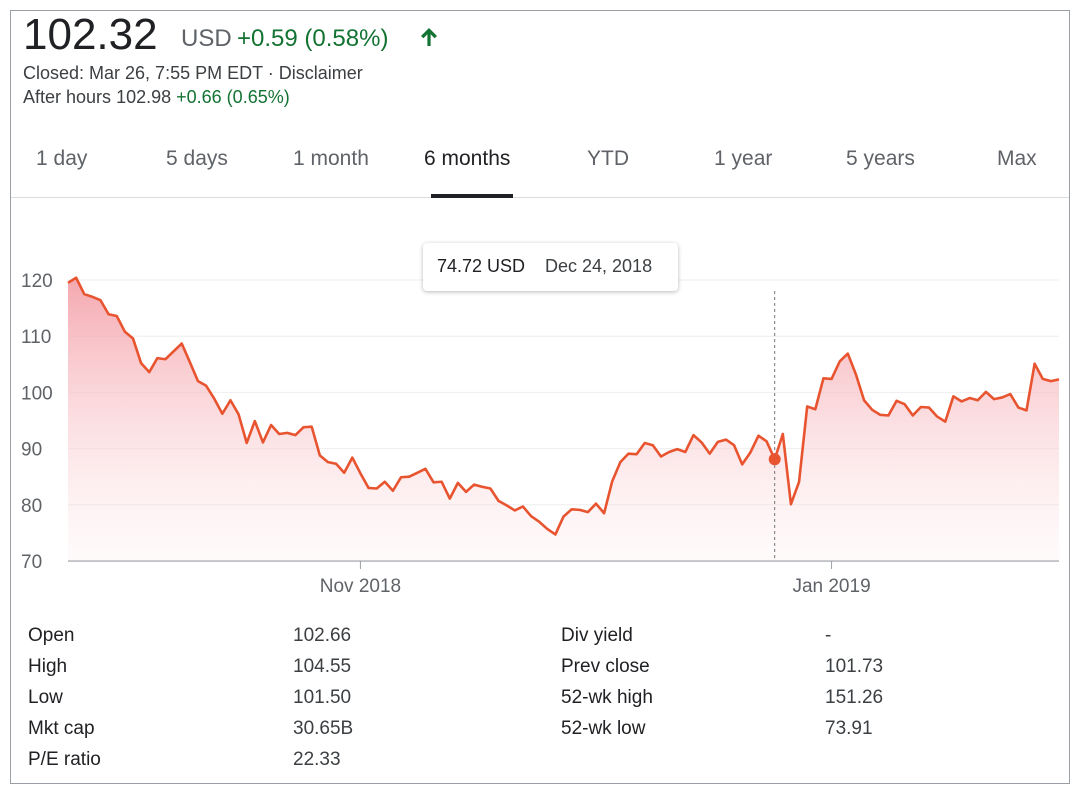 This screenshot has height=794, width=1080. Describe the element at coordinates (62, 158) in the screenshot. I see `tab-1-day: 1 day` at that location.